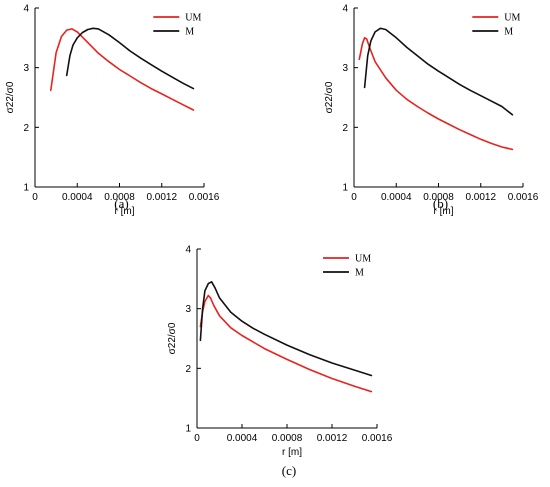 The width and height of the screenshot is (550, 487). What do you see at coordinates (440, 203) in the screenshot?
I see `panel-label: (b)` at bounding box center [440, 203].